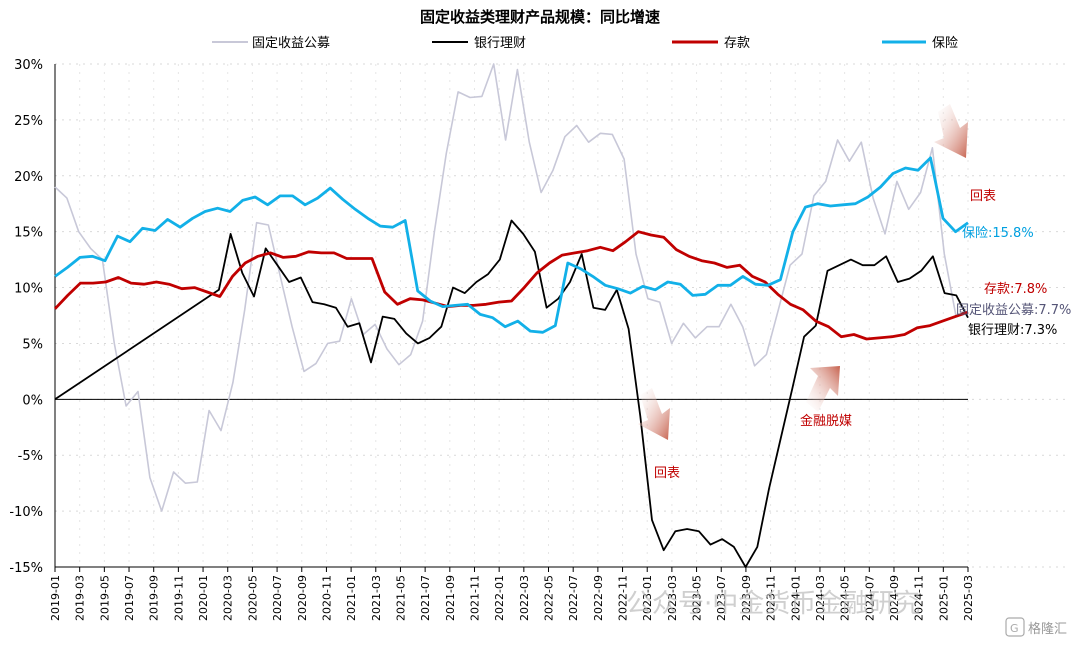  I want to click on x-tick-label: 2023-07, so click(721, 598).